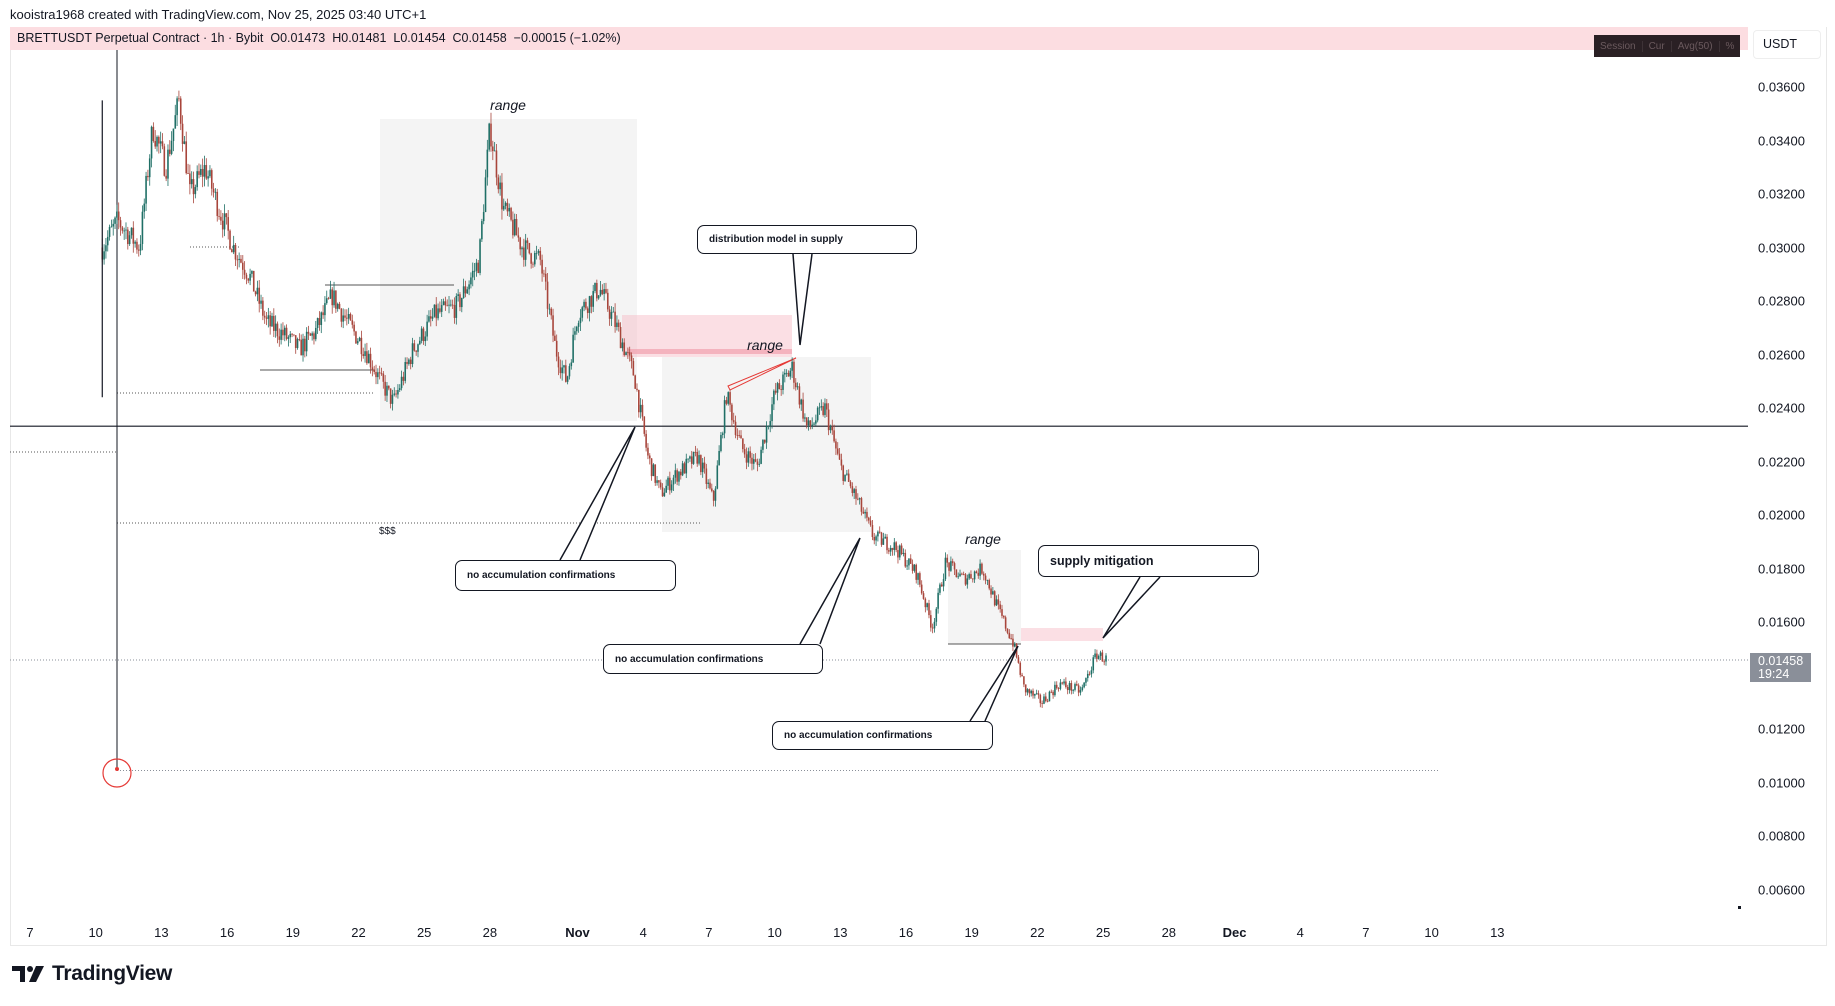  I want to click on price-tick-label: 0.01600, so click(1781, 622).